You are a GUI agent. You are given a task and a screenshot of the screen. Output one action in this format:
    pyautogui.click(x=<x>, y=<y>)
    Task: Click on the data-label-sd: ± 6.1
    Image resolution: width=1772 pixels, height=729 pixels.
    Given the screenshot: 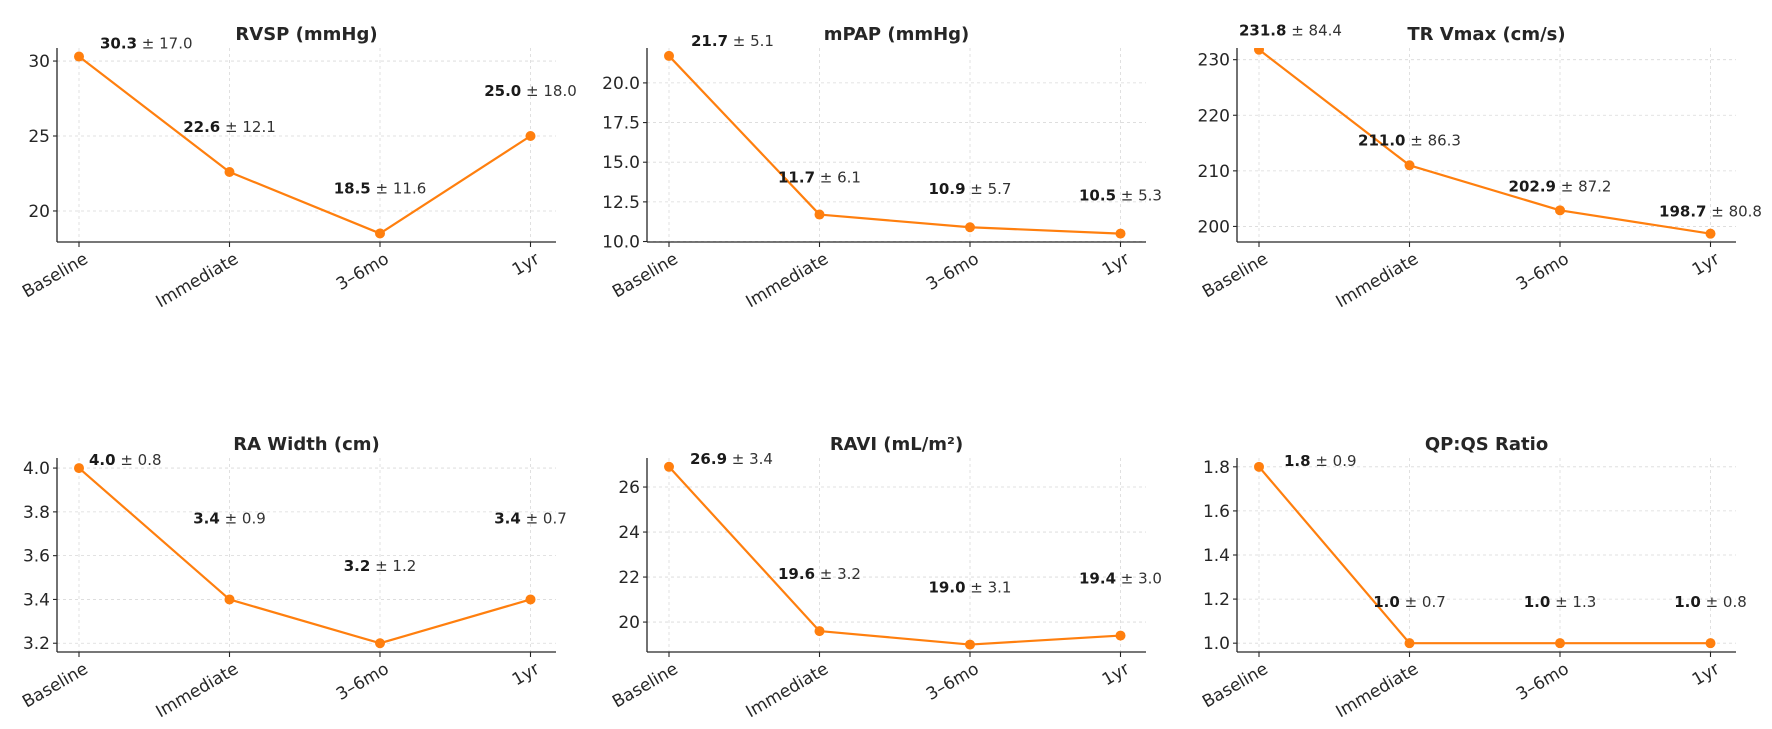 What is the action you would take?
    pyautogui.click(x=838, y=178)
    